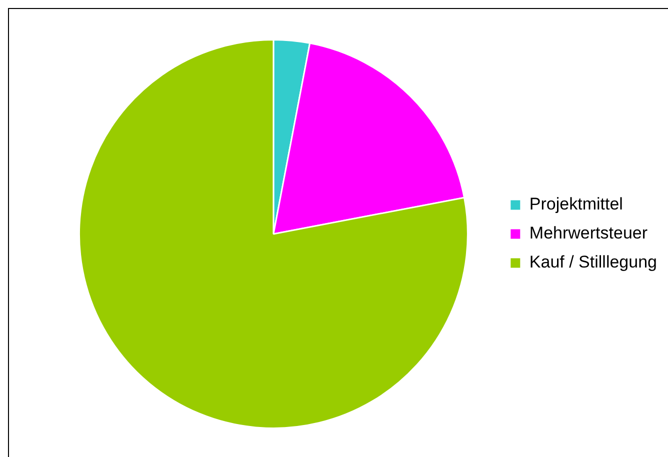 This screenshot has height=457, width=668. I want to click on legend-label: Kauf / Stilllegung, so click(593, 262).